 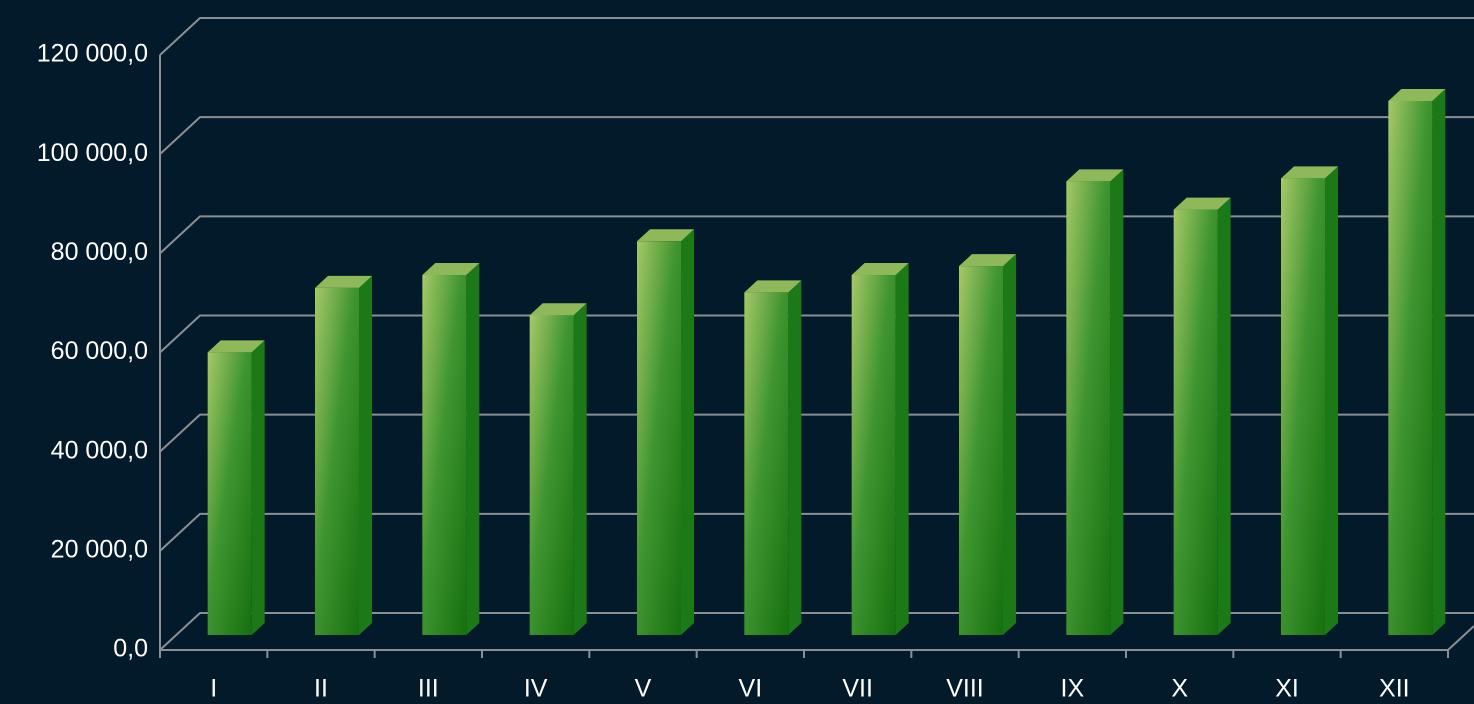 I want to click on x-tick-label: X, so click(x=1179, y=689).